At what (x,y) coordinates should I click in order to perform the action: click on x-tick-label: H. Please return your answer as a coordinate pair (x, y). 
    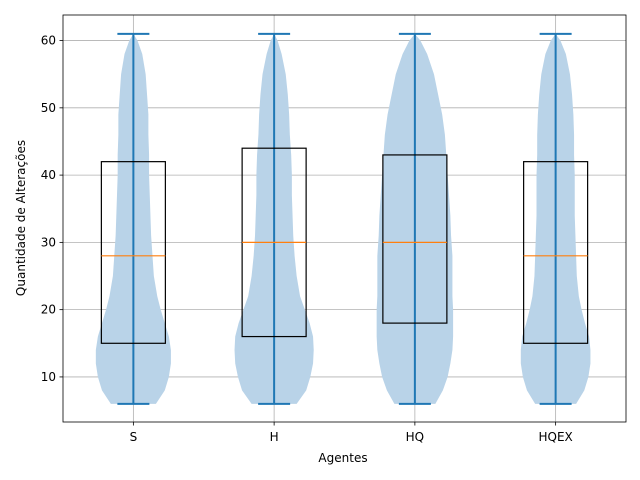
    Looking at the image, I should click on (274, 437).